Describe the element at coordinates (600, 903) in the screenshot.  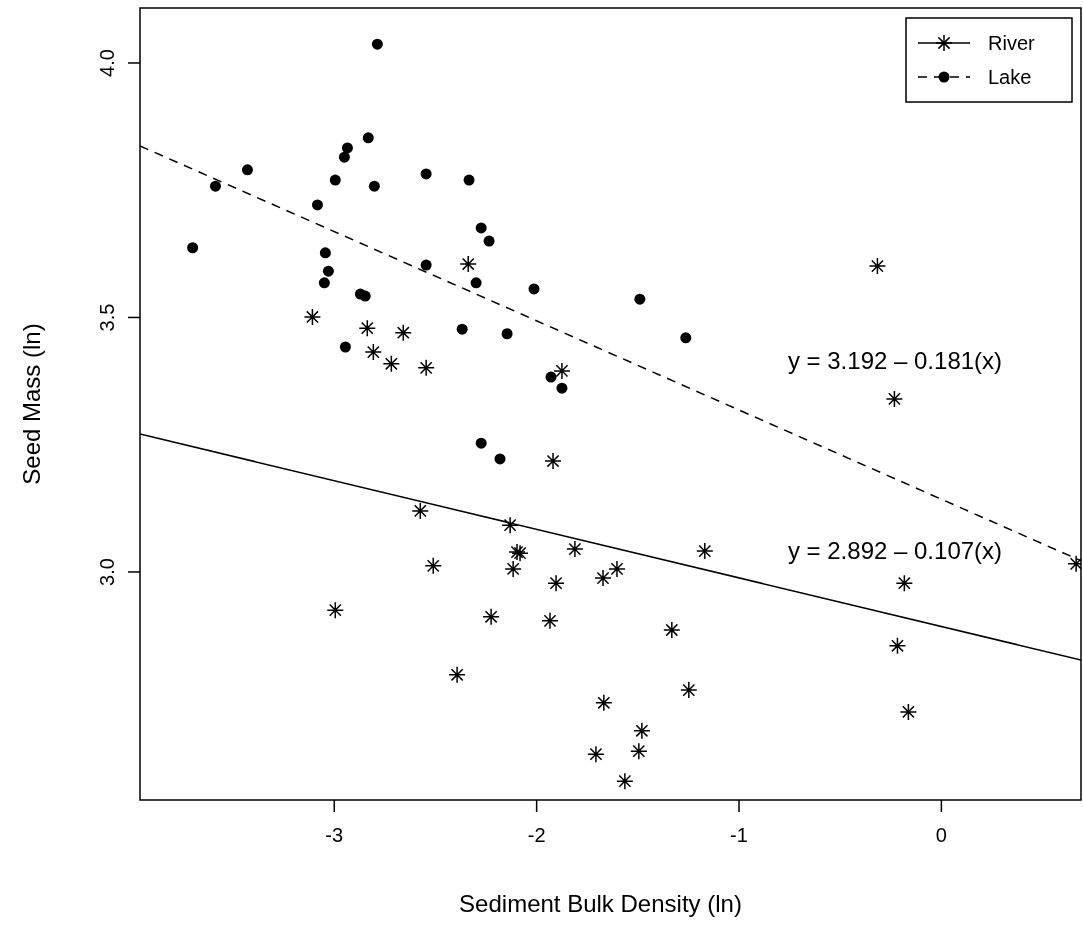
I see `x-axis-title: Sediment Bulk Density (ln)` at that location.